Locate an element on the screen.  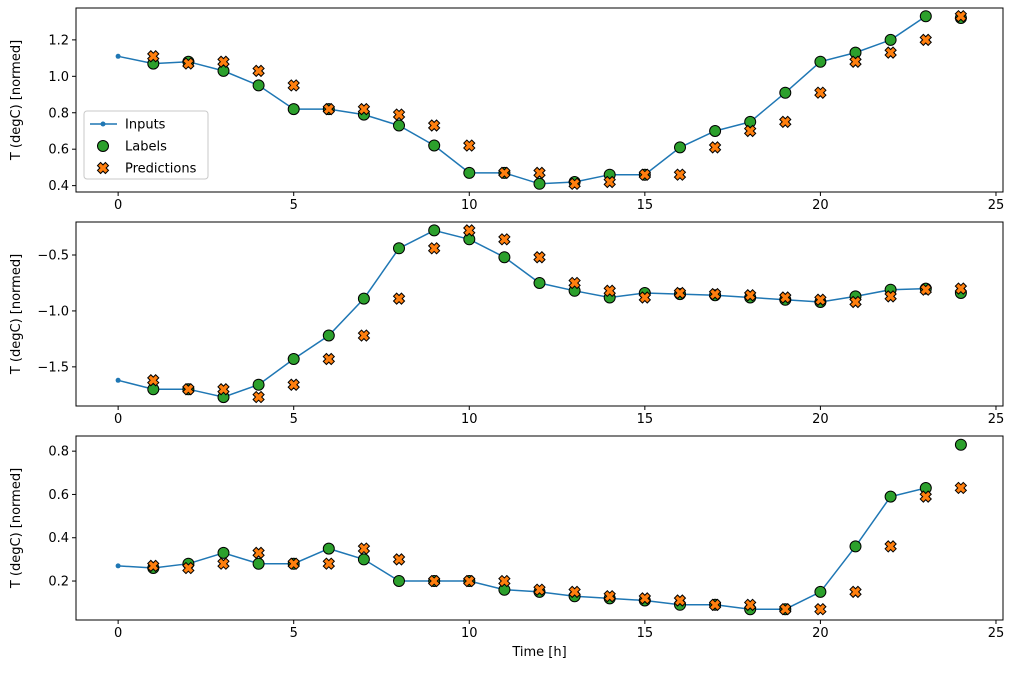
labels-circle-swatch is located at coordinates (103, 146).